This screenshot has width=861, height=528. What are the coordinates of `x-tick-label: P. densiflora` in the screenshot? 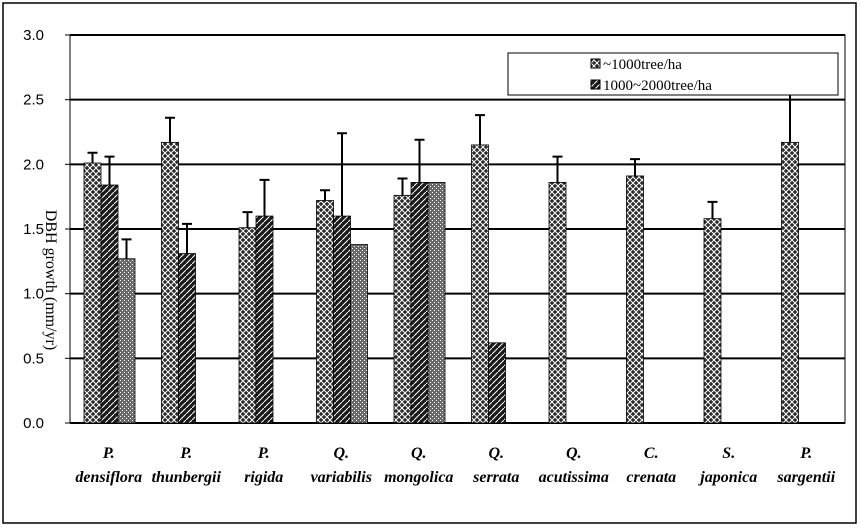 It's located at (108, 465).